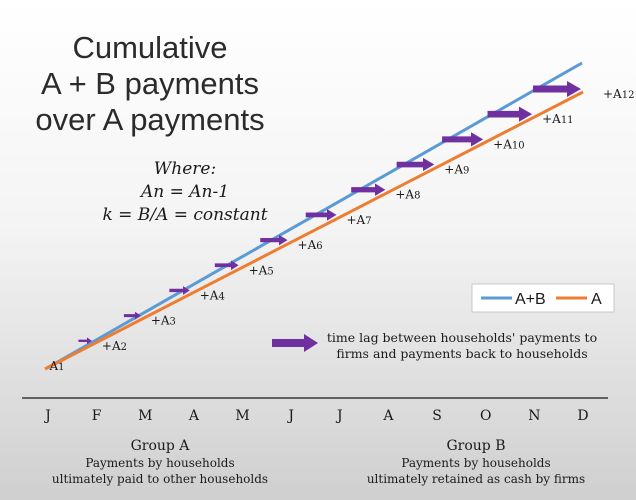 This screenshot has height=500, width=636. I want to click on arrow-note-line2: firms and payments back to households, so click(461, 353).